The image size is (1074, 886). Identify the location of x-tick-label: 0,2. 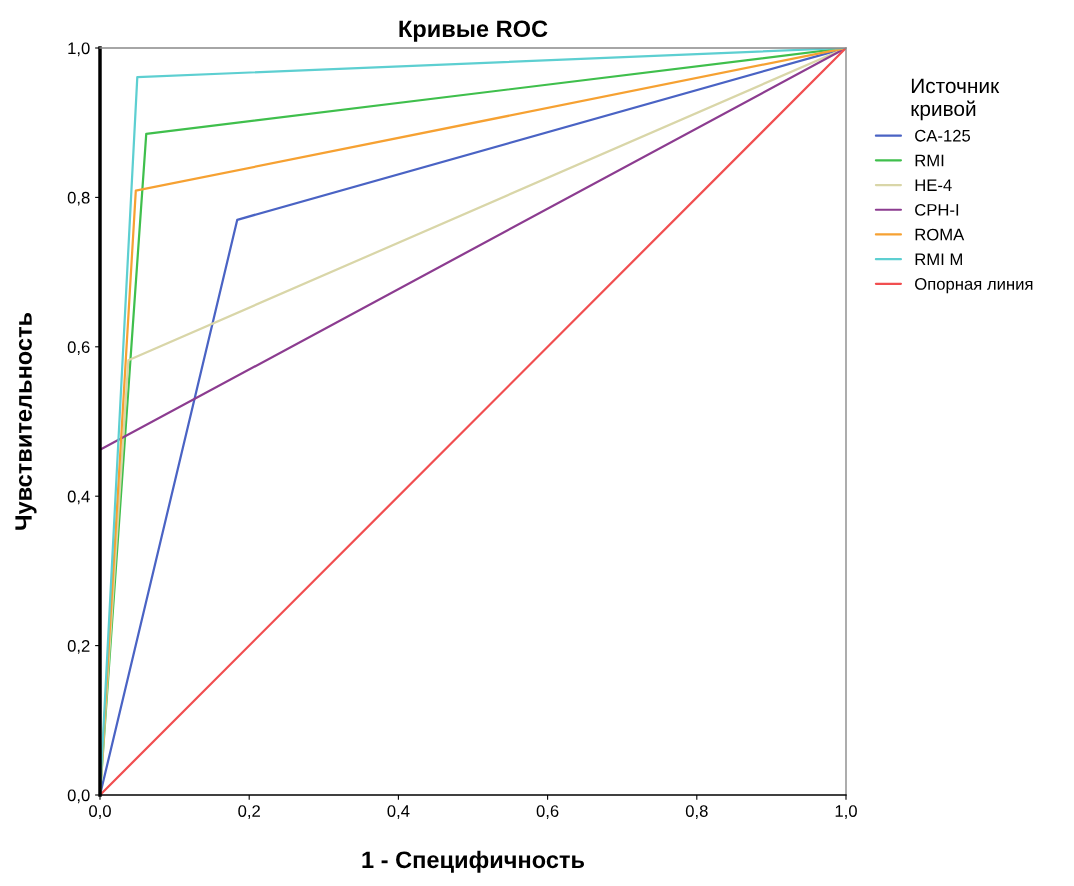
(249, 812).